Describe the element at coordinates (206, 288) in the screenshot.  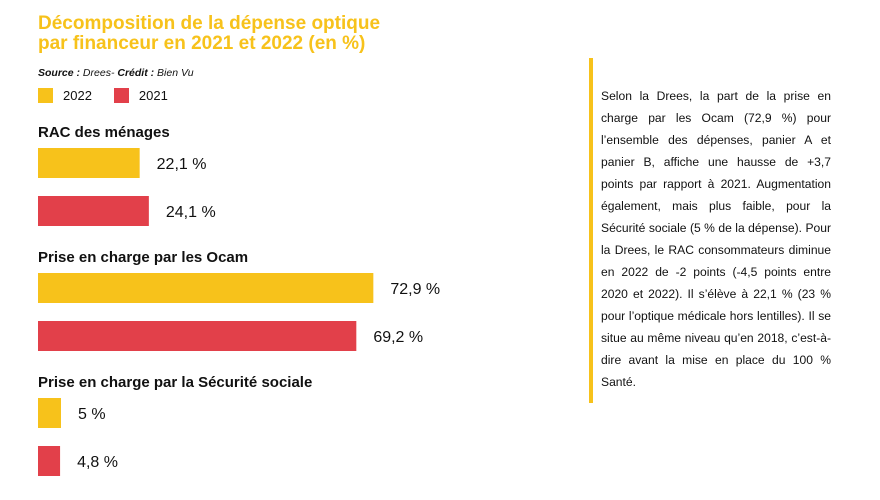
I see `bar-prise-en-charge-par-les-ocam-2022` at that location.